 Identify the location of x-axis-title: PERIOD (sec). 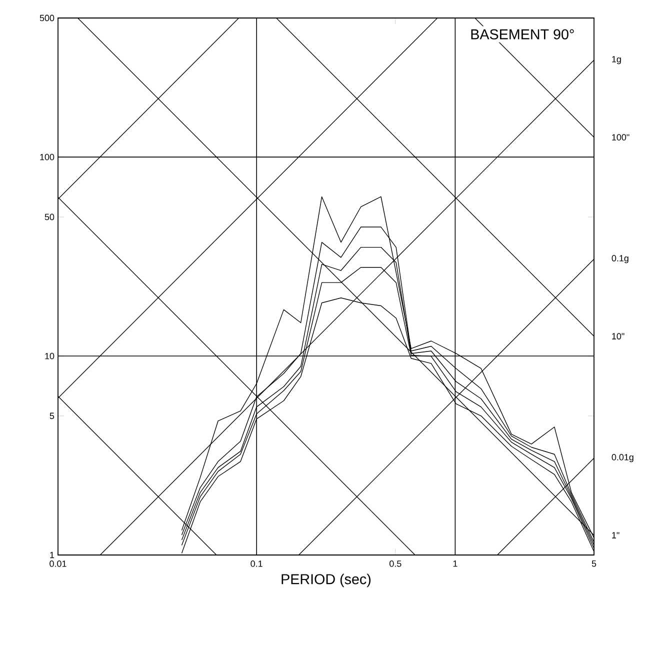
(326, 581).